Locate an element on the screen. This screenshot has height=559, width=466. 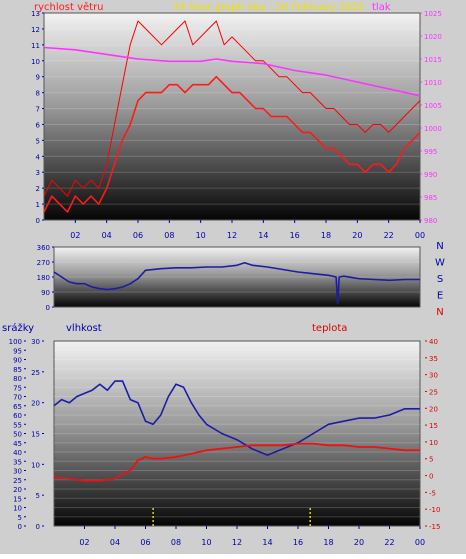
temperature-axis-label: 0 is located at coordinates (431, 477).